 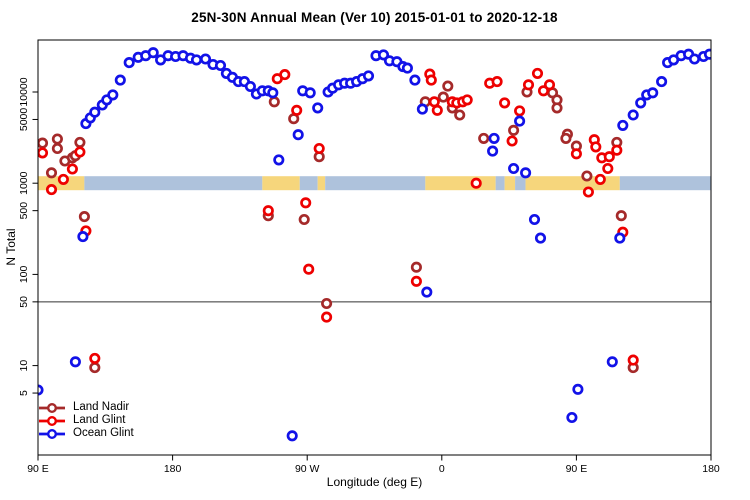 I want to click on legend-label-ocean-glint: Ocean Glint, so click(x=103, y=433).